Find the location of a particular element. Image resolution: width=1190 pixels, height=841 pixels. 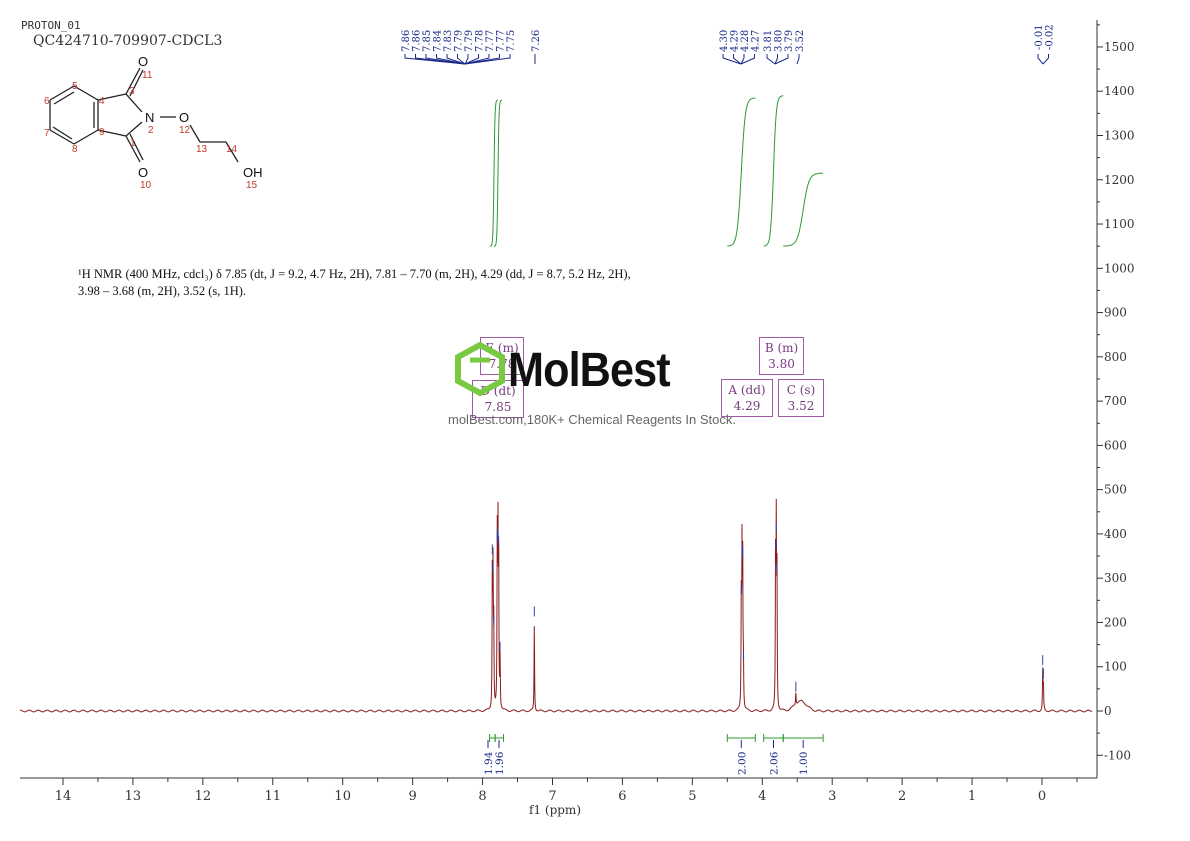

peak-label: 4.27 is located at coordinates (756, 41).